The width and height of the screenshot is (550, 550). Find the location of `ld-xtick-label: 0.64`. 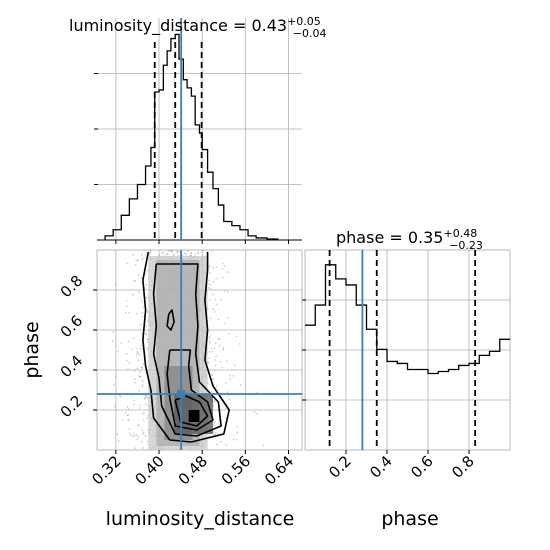

ld-xtick-label: 0.64 is located at coordinates (279, 470).